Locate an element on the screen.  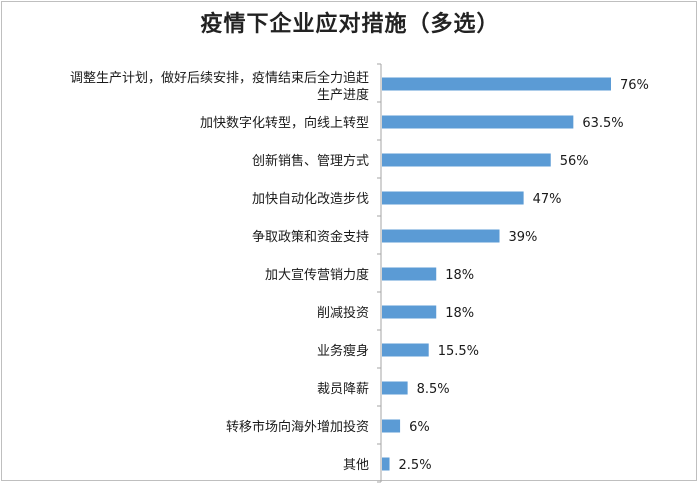
data-label: 6% is located at coordinates (419, 427).